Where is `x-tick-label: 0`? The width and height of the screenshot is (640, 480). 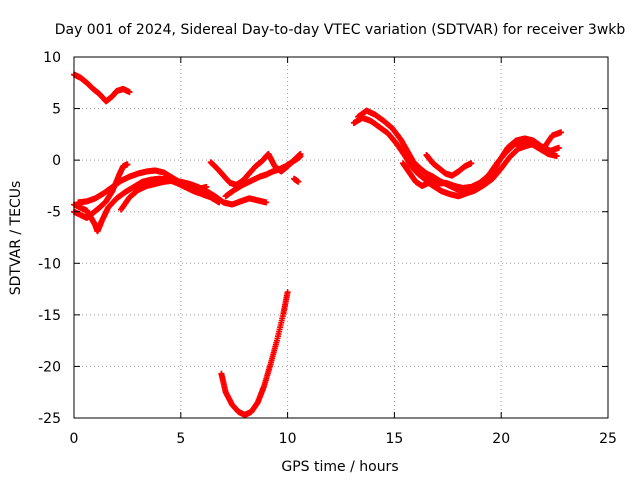
x-tick-label: 0 is located at coordinates (74, 439).